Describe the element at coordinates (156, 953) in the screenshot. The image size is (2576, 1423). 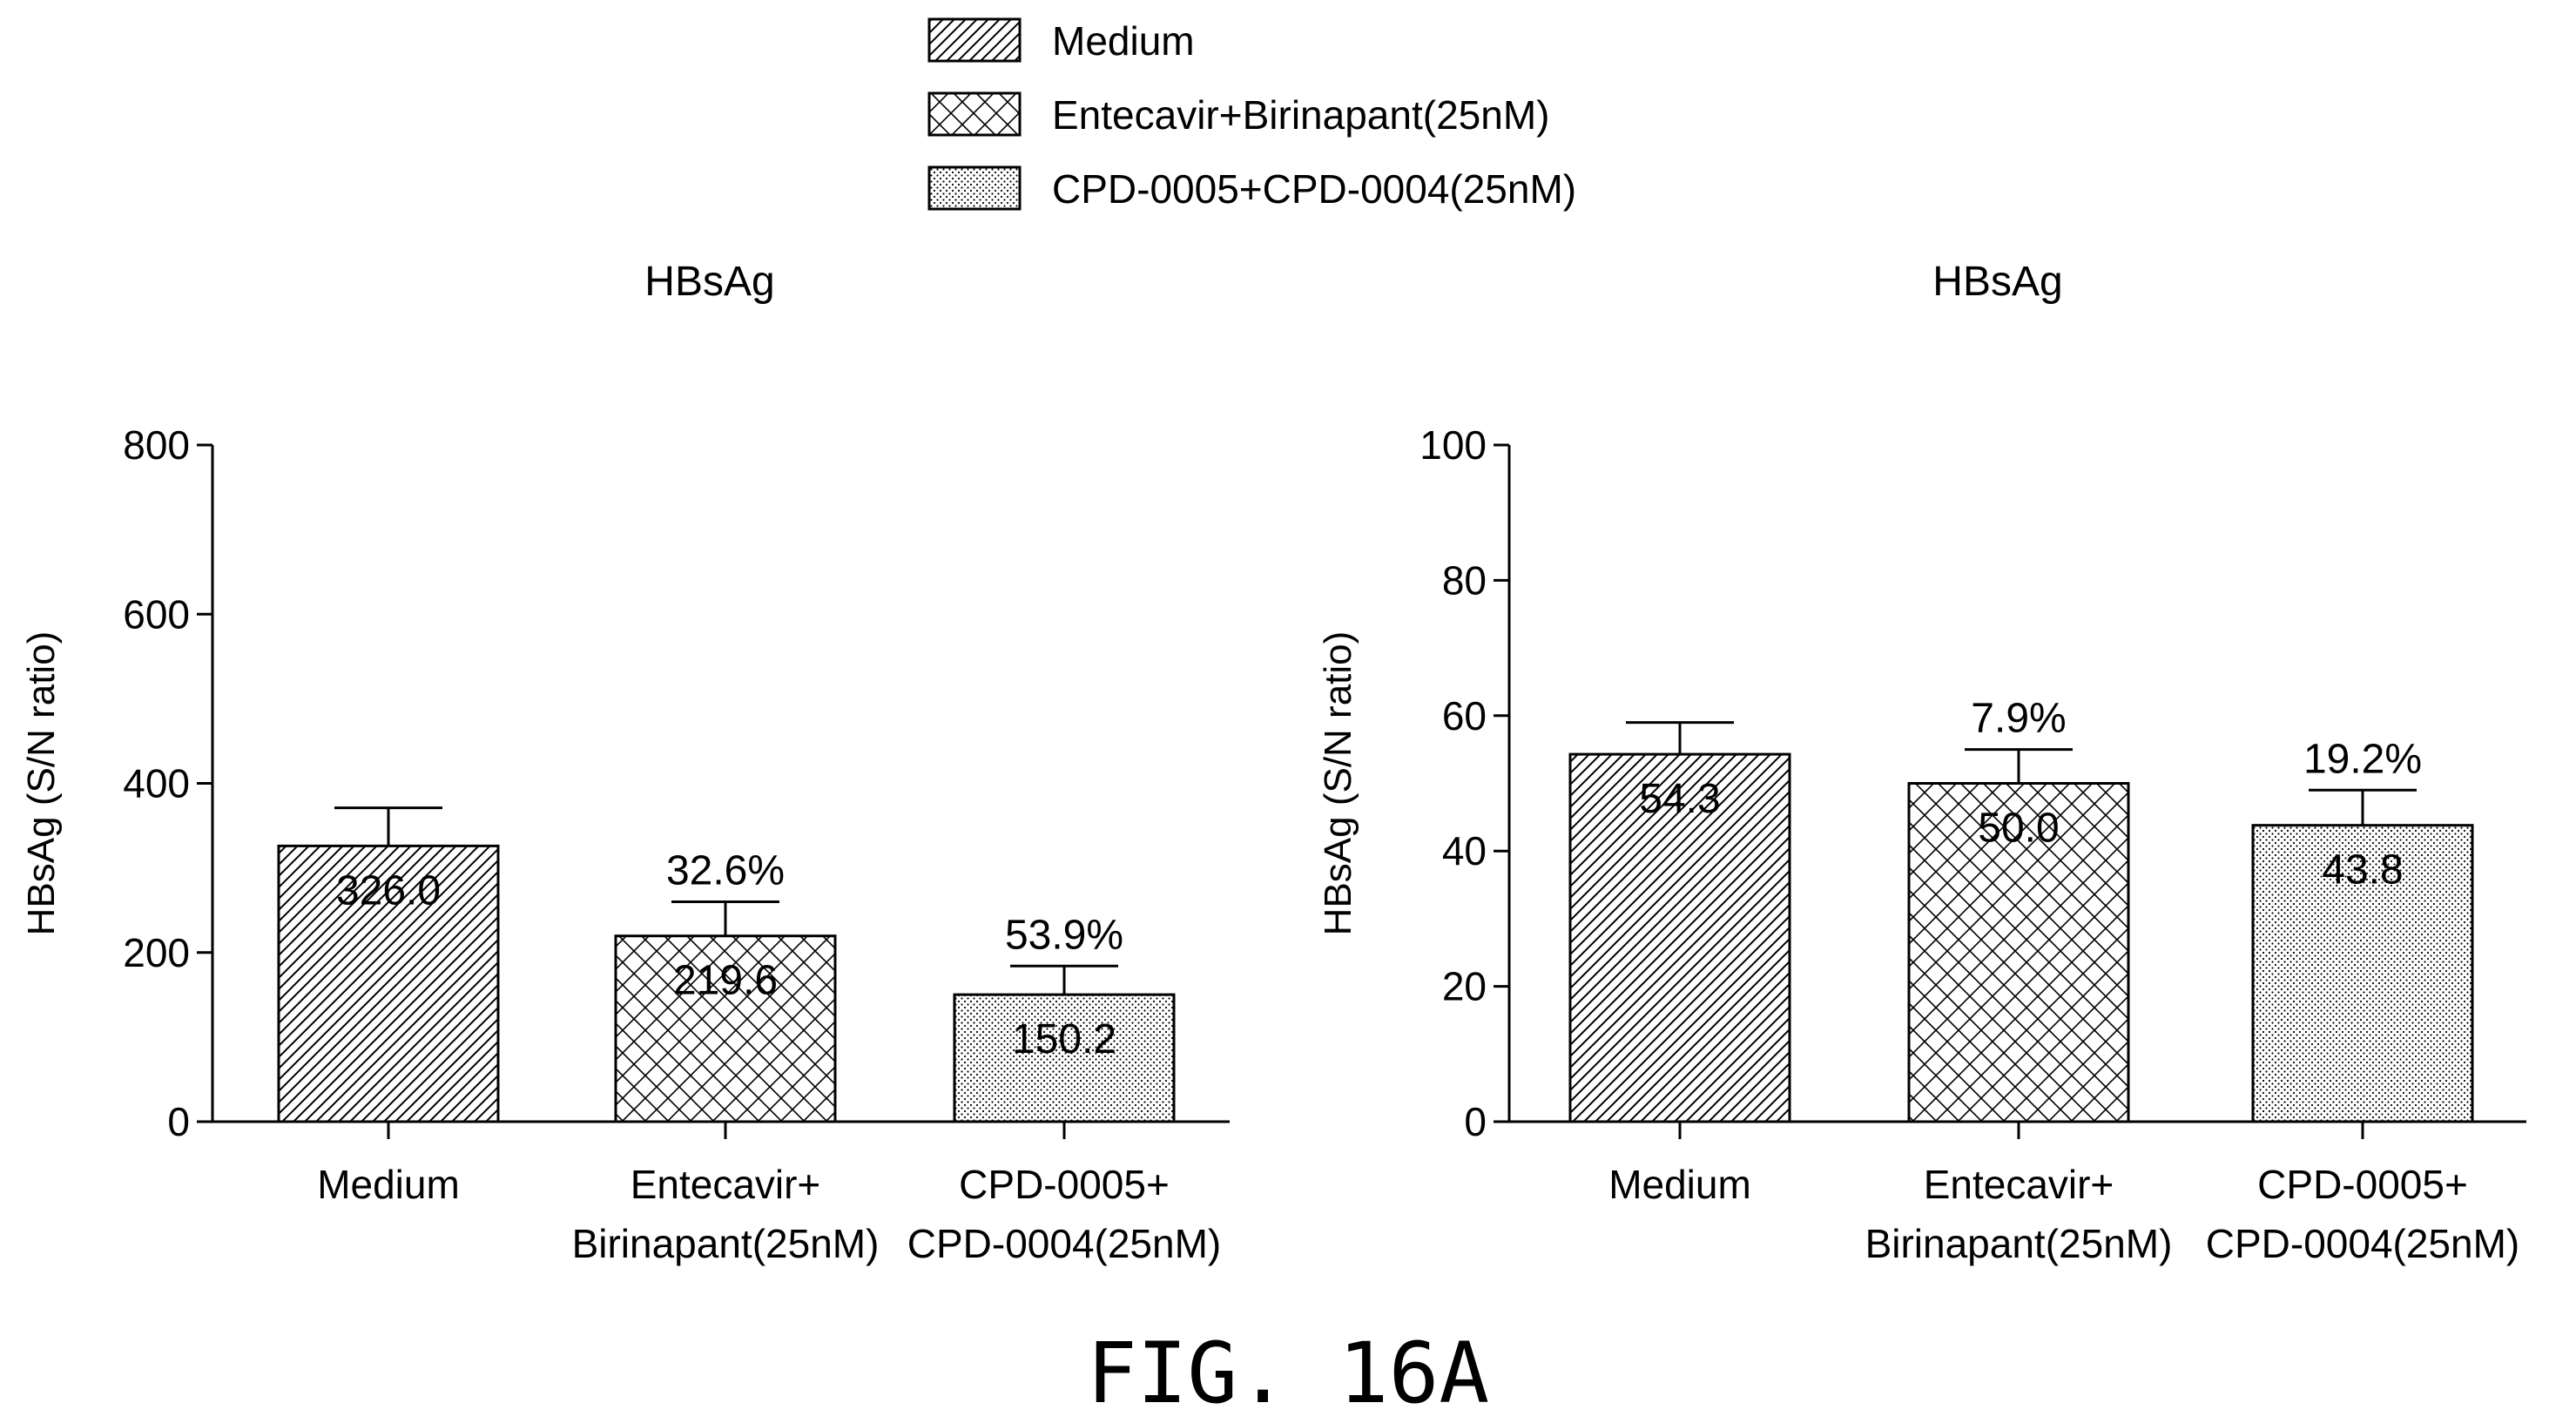
I see `y-tick-label: 200` at that location.